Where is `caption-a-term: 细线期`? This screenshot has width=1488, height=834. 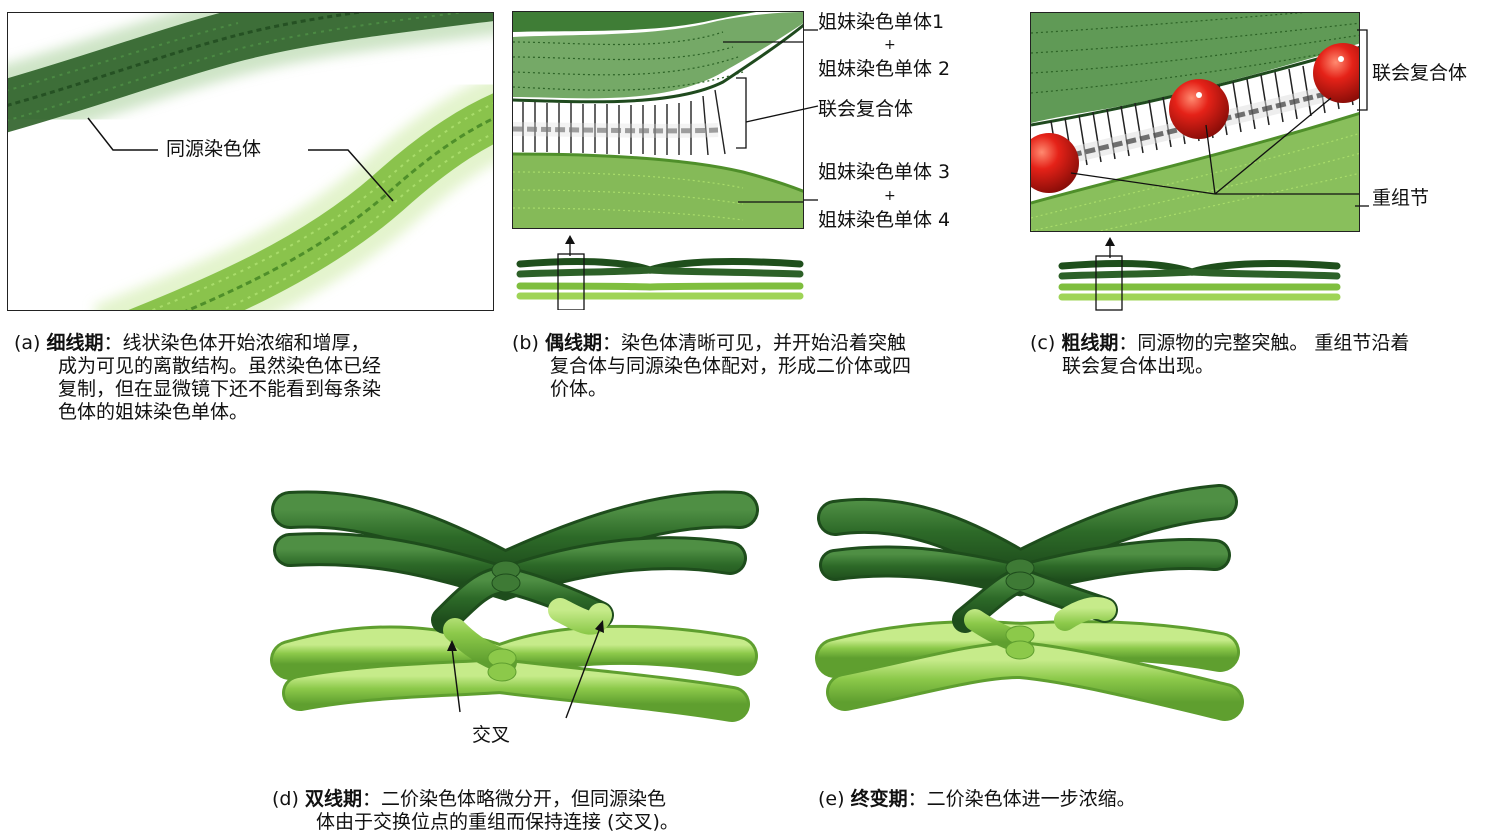 caption-a-term: 细线期 is located at coordinates (75, 343).